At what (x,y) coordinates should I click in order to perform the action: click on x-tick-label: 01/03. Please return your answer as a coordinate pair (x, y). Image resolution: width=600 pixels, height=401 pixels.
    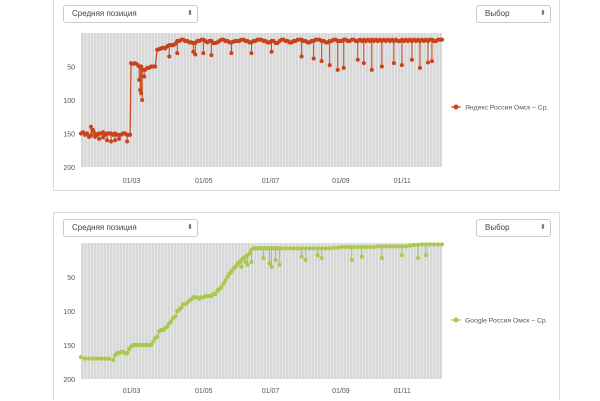
    Looking at the image, I should click on (132, 181).